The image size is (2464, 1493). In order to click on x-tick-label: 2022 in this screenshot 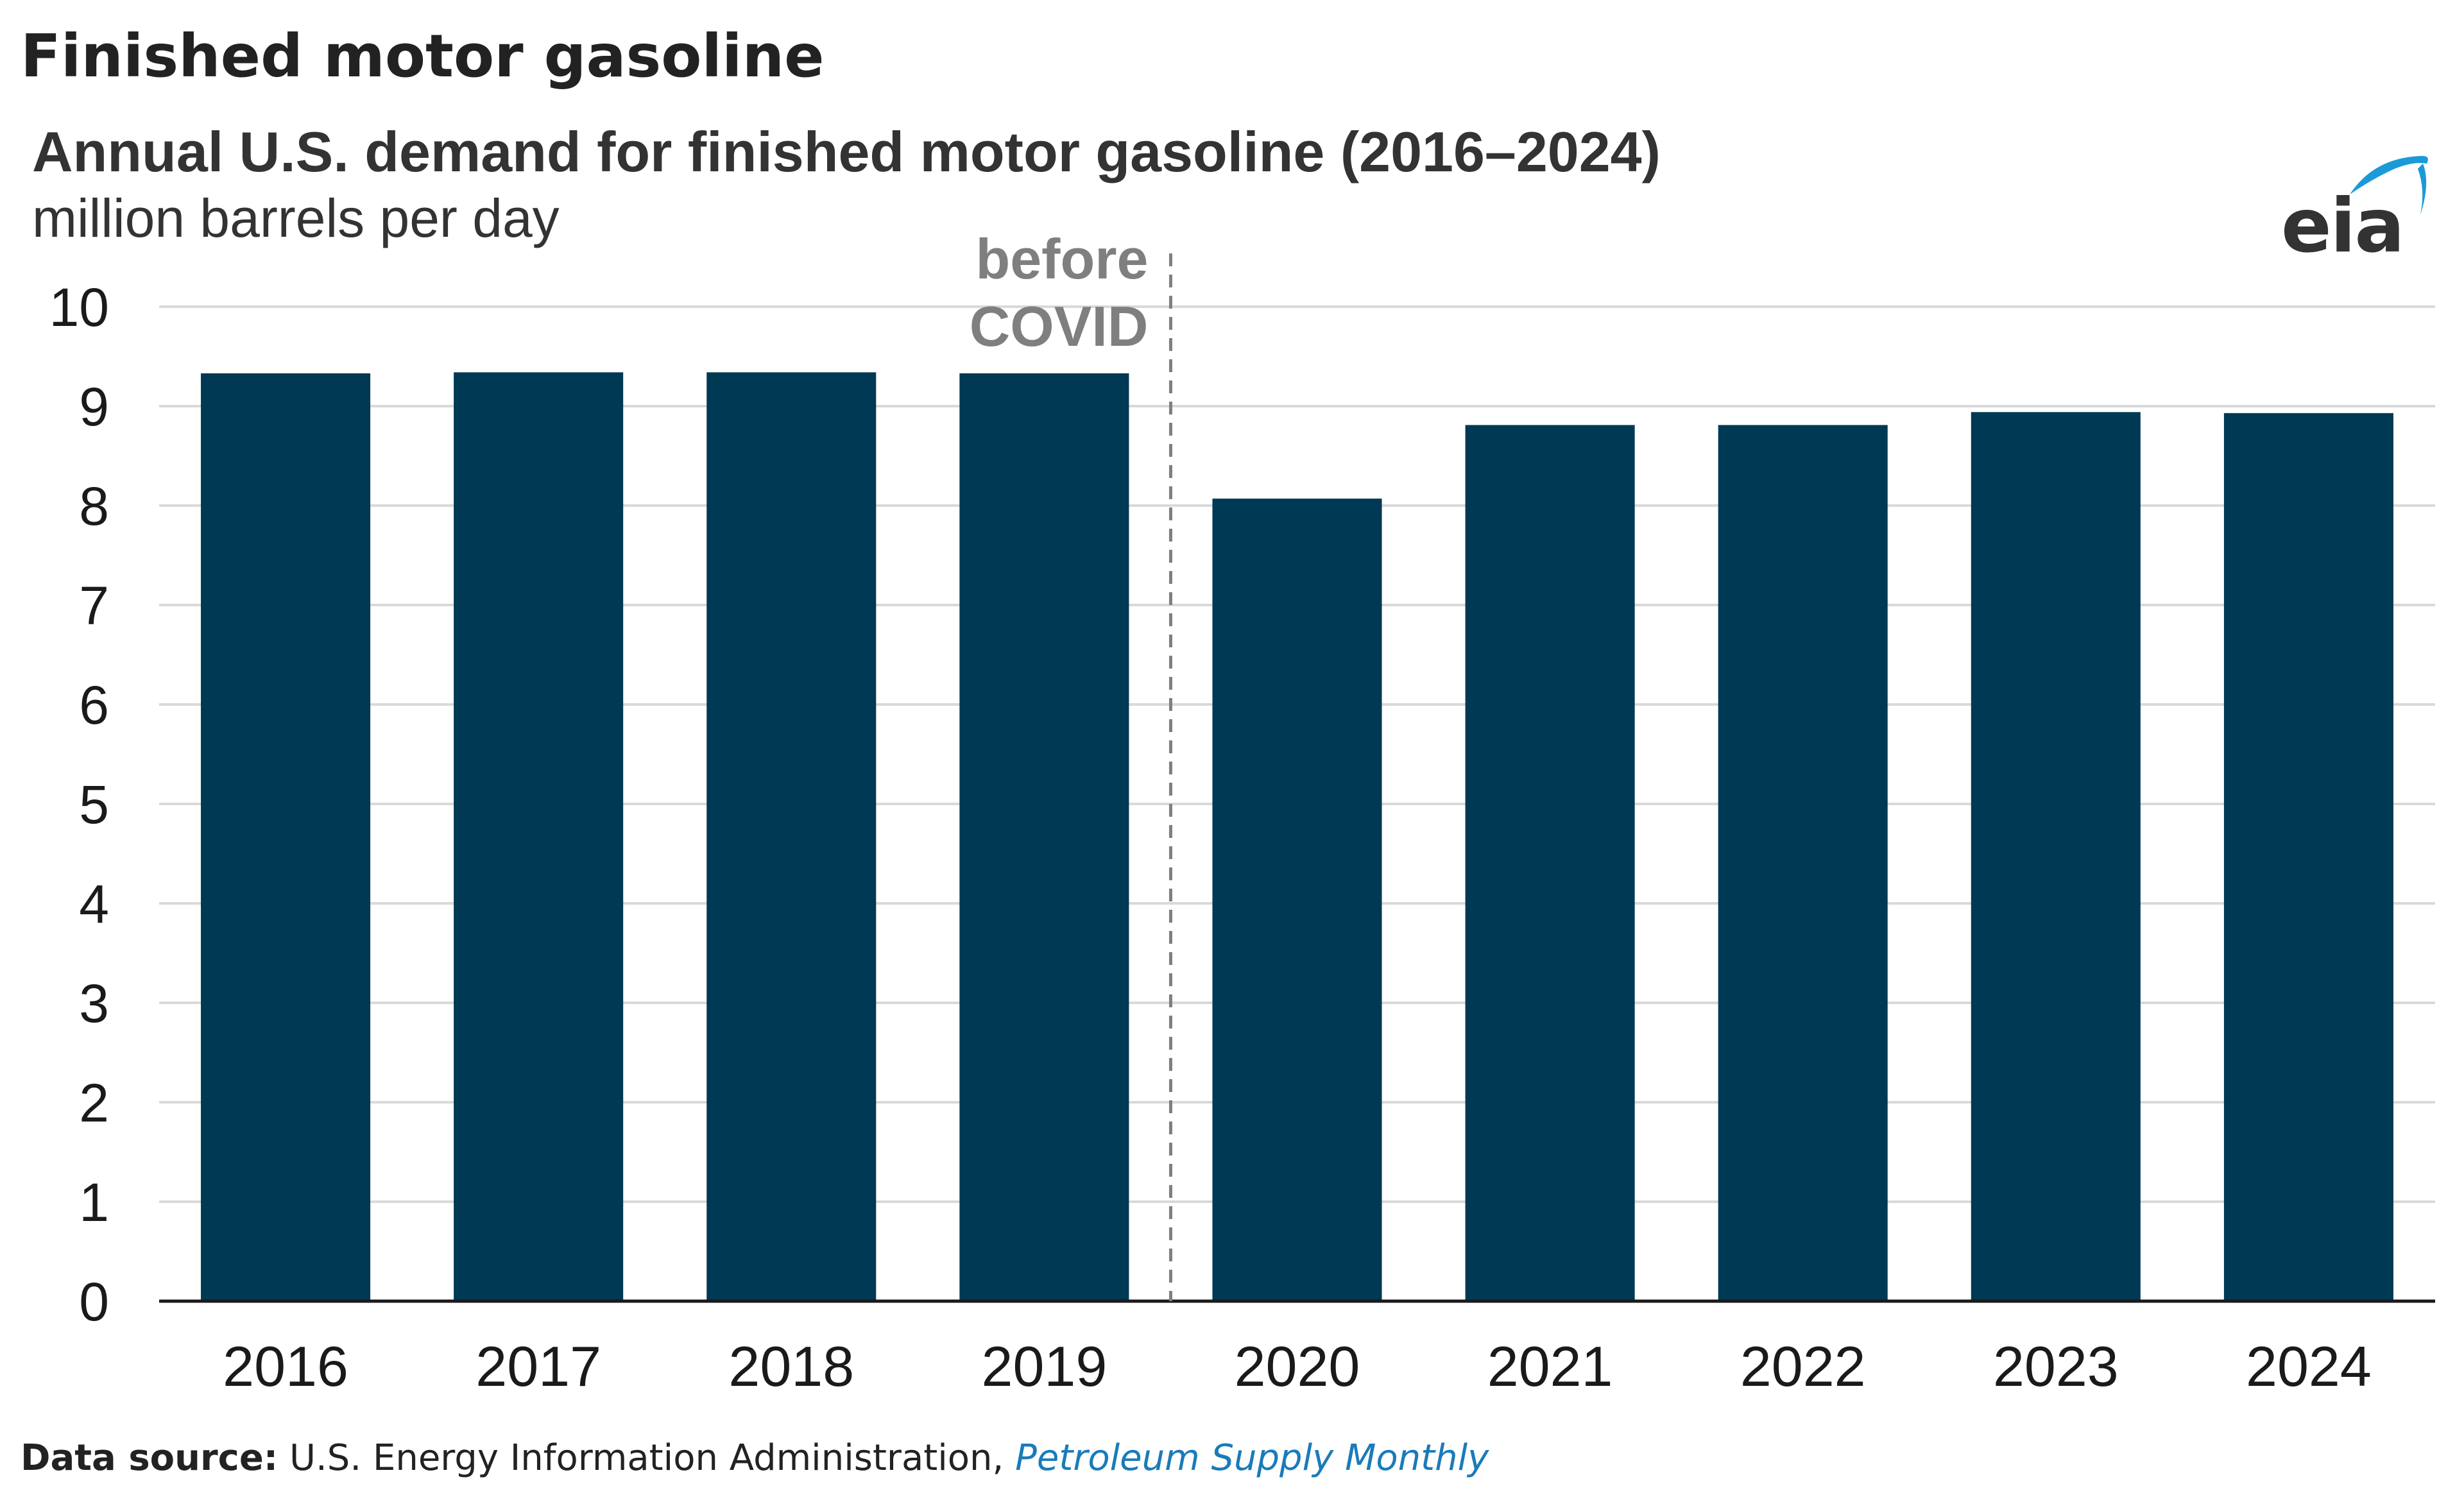, I will do `click(1803, 1366)`.